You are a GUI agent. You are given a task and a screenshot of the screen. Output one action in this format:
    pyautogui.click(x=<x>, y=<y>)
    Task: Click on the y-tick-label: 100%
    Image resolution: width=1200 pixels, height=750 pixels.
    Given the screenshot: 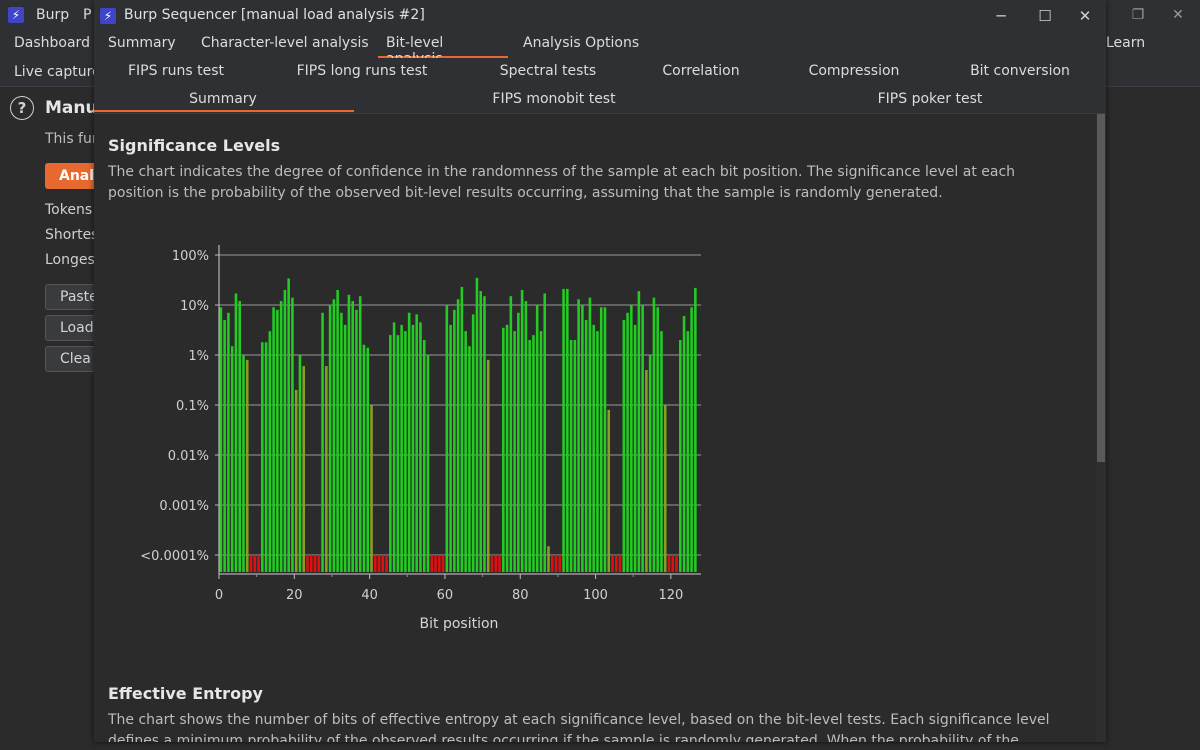 What is the action you would take?
    pyautogui.click(x=190, y=256)
    